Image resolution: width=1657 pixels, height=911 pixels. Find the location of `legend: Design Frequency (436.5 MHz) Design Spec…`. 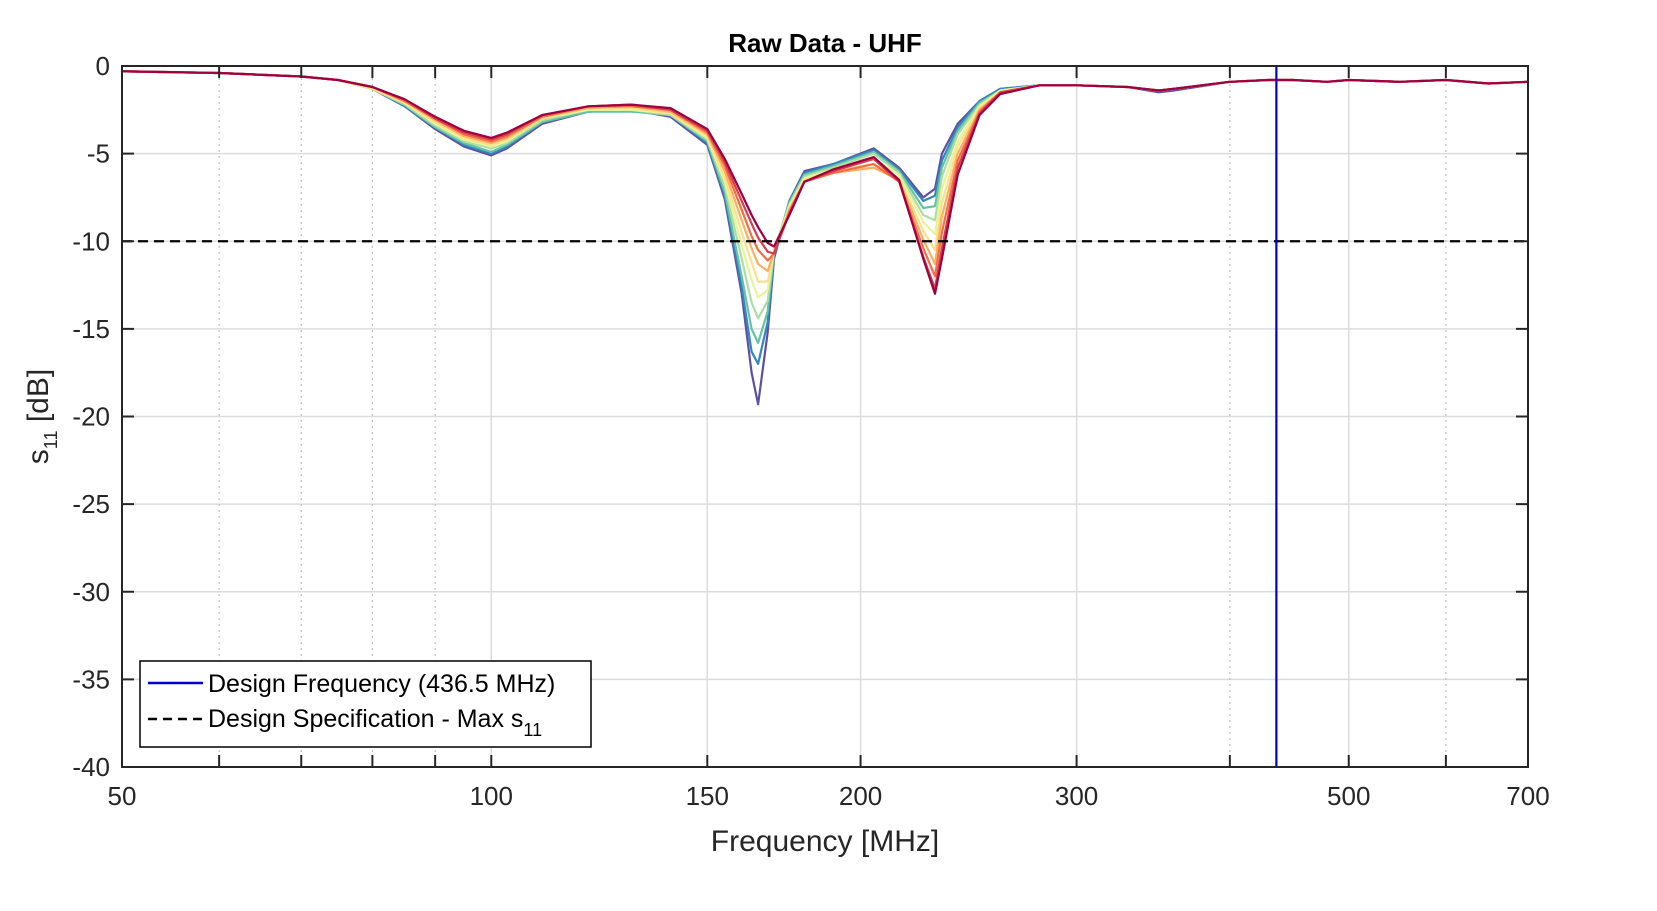

legend: Design Frequency (436.5 MHz) Design Spec… is located at coordinates (365, 704).